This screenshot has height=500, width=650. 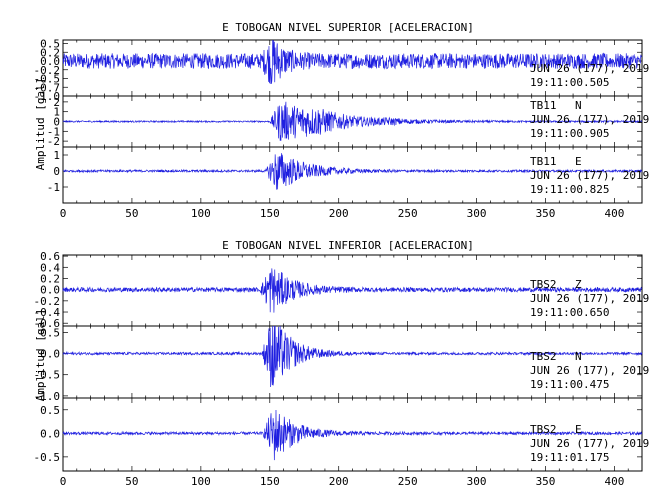 What do you see at coordinates (348, 27) in the screenshot?
I see `upper-panel-title: E TOBOGAN NIVEL SUPERIOR [ACELERACION]` at bounding box center [348, 27].